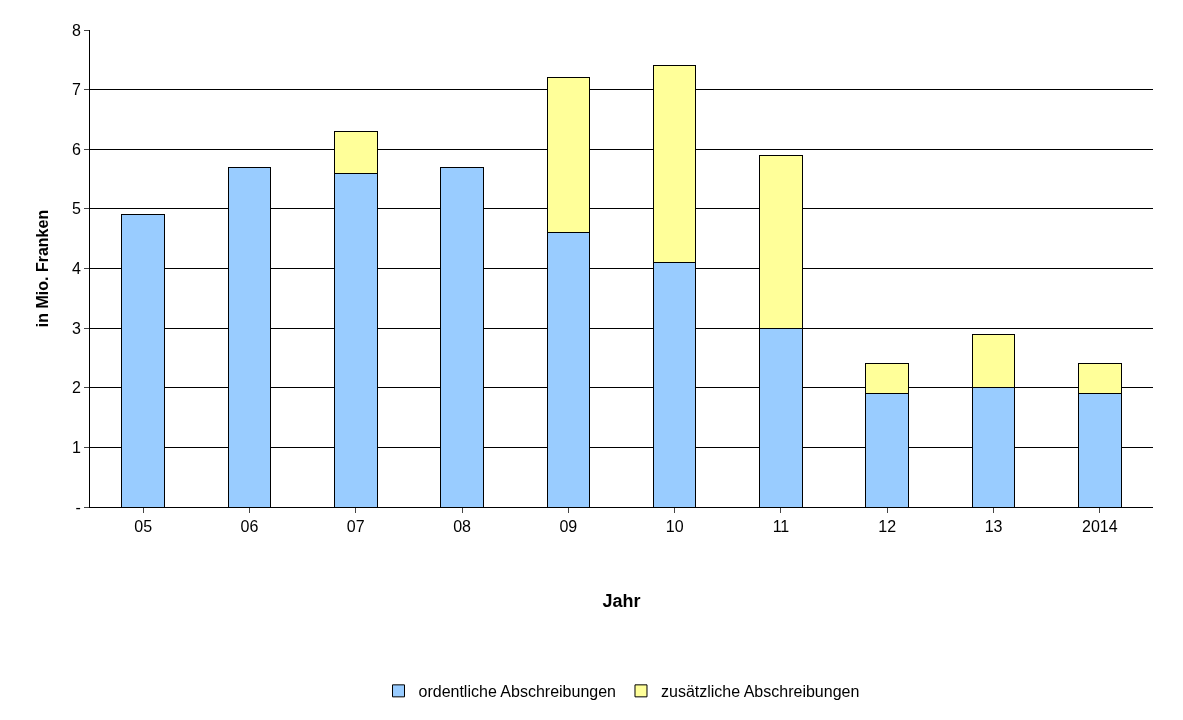  Describe the element at coordinates (674, 527) in the screenshot. I see `x-tick-label: 10` at that location.